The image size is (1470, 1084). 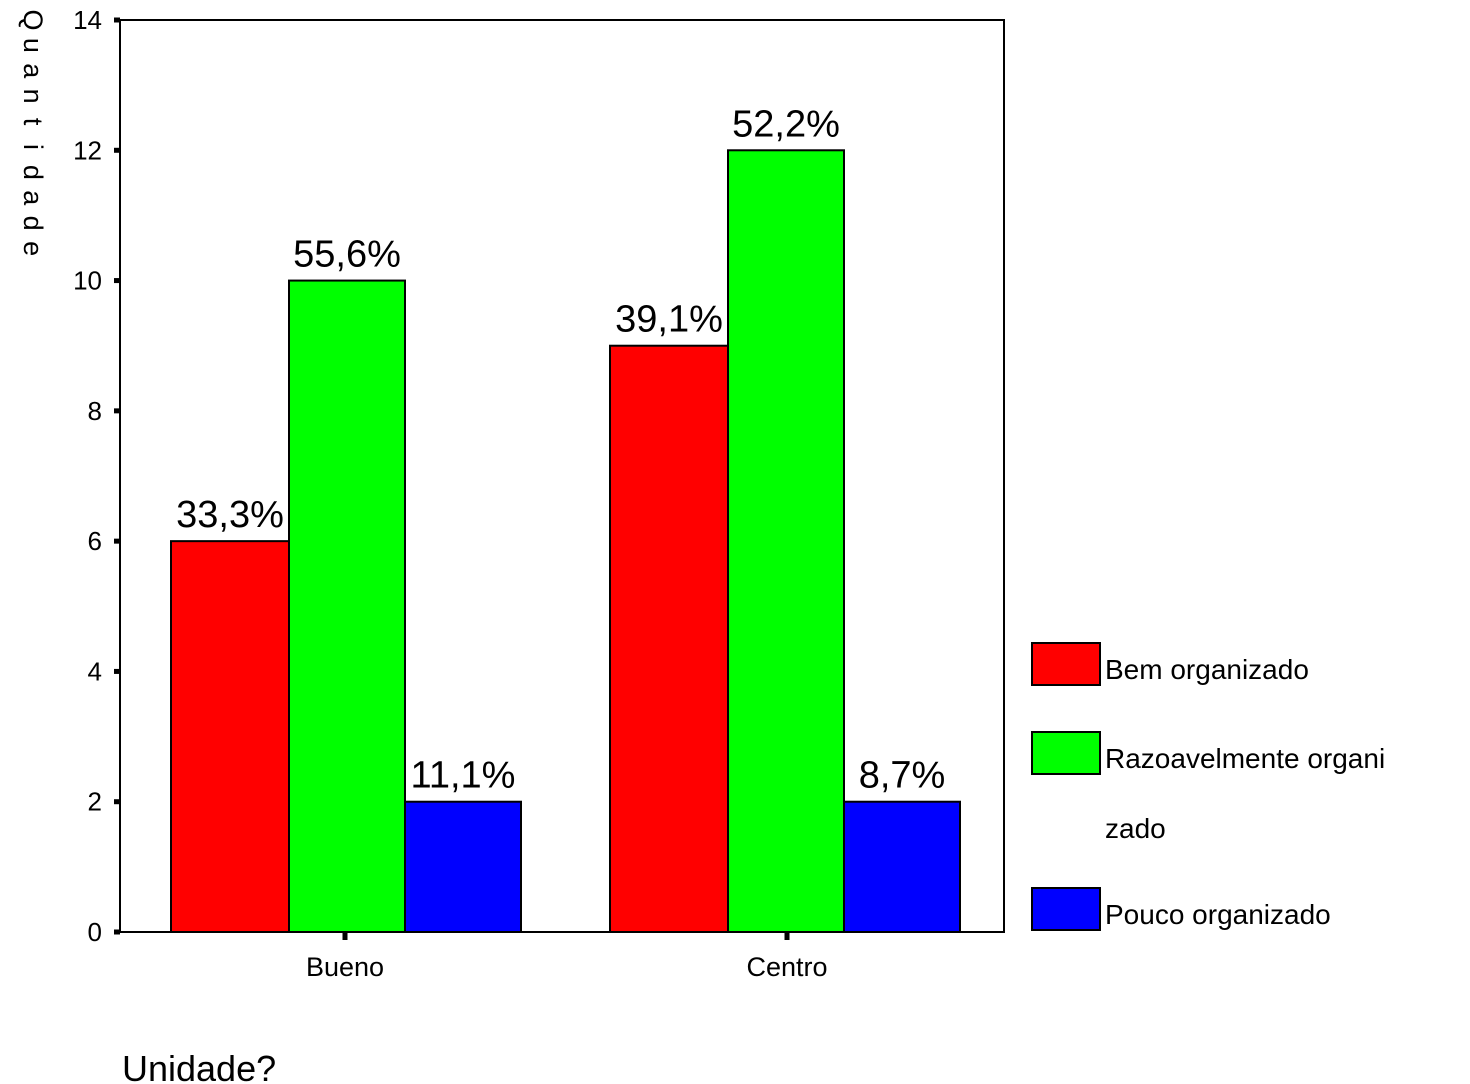 What do you see at coordinates (567, 957) in the screenshot?
I see `x-axis: Bueno Centro` at bounding box center [567, 957].